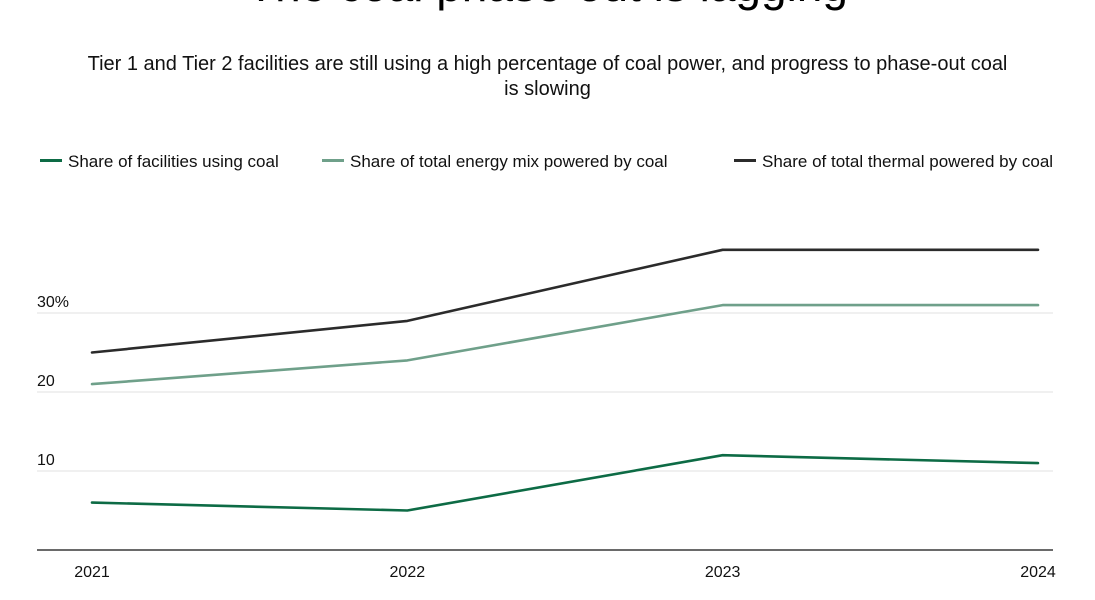  Describe the element at coordinates (333, 161) in the screenshot. I see `legend-swatch-energy-mix` at that location.